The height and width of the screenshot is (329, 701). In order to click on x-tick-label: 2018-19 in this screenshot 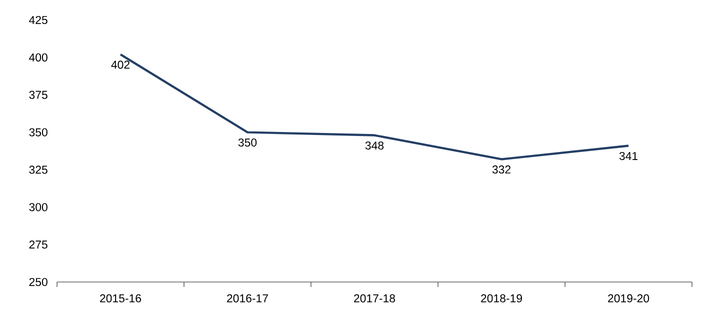, I will do `click(501, 298)`.